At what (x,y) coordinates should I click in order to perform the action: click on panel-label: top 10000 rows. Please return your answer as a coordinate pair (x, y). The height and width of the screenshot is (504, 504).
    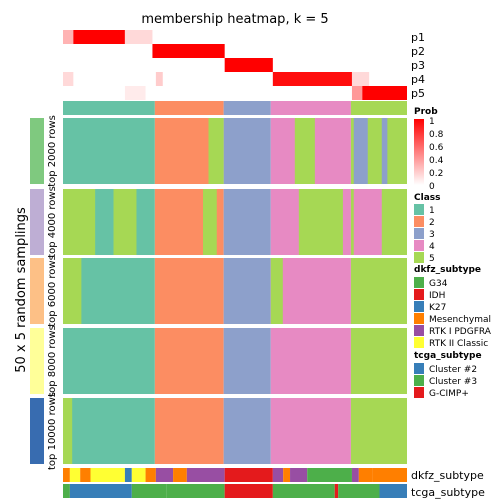
    Looking at the image, I should click on (52, 431).